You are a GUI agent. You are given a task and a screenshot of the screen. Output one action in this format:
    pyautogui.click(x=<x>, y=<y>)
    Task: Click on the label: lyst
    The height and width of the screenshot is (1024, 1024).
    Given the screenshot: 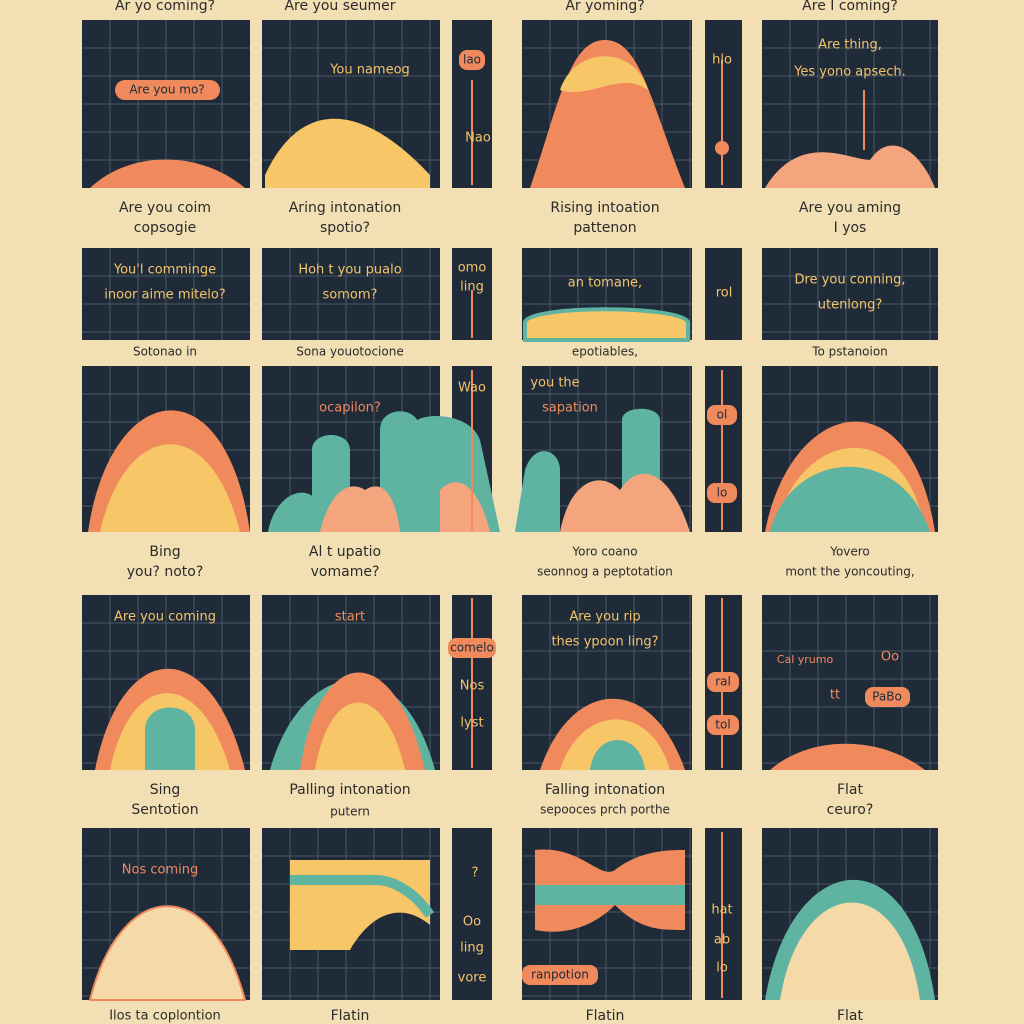 What is the action you would take?
    pyautogui.click(x=471, y=723)
    